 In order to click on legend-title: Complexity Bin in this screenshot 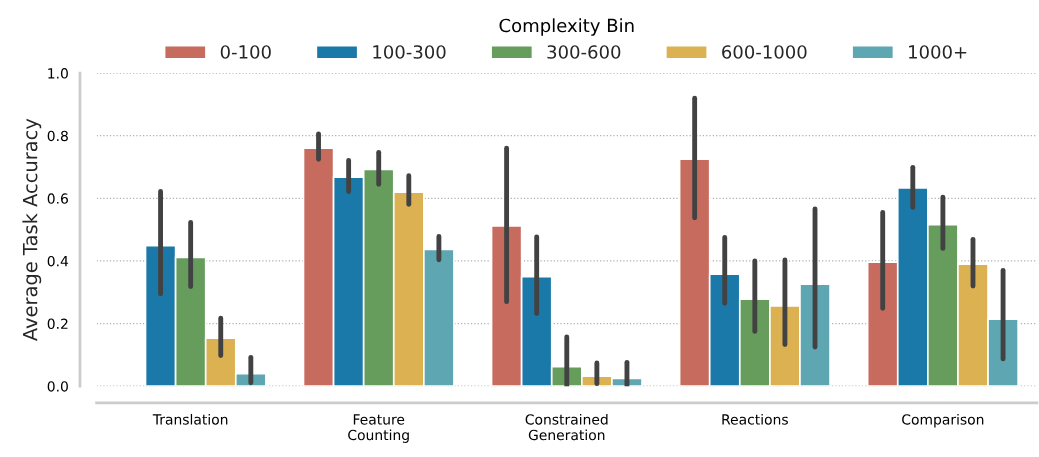, I will do `click(566, 27)`.